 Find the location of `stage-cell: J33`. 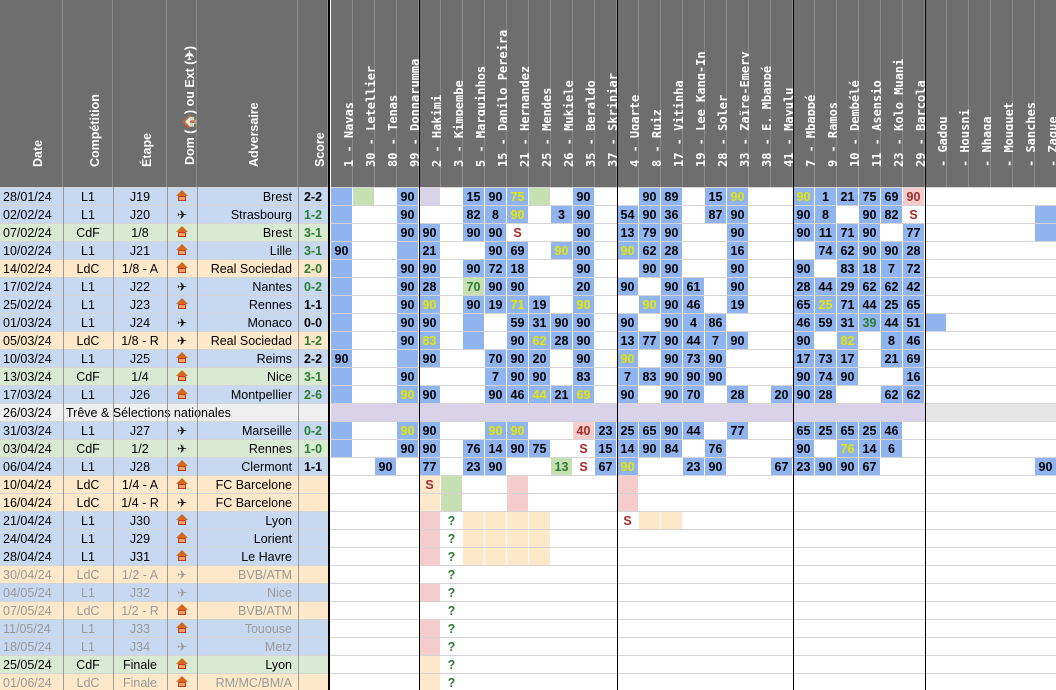

stage-cell: J33 is located at coordinates (140, 629).